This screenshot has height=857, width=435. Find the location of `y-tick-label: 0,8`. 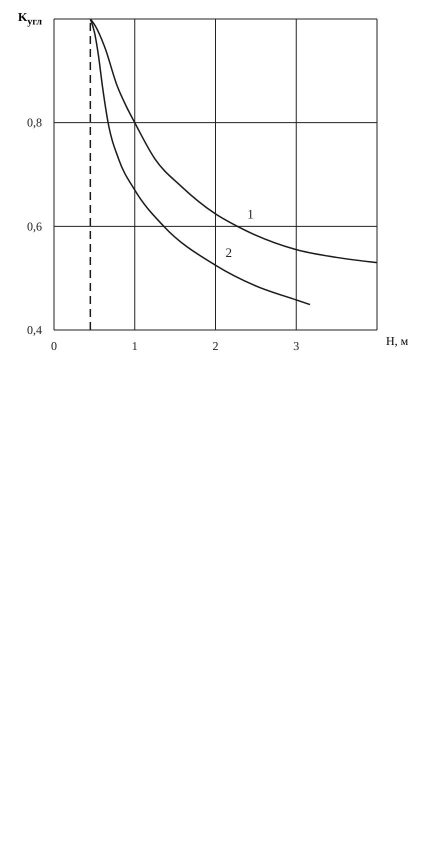

y-tick-label: 0,8 is located at coordinates (34, 123).